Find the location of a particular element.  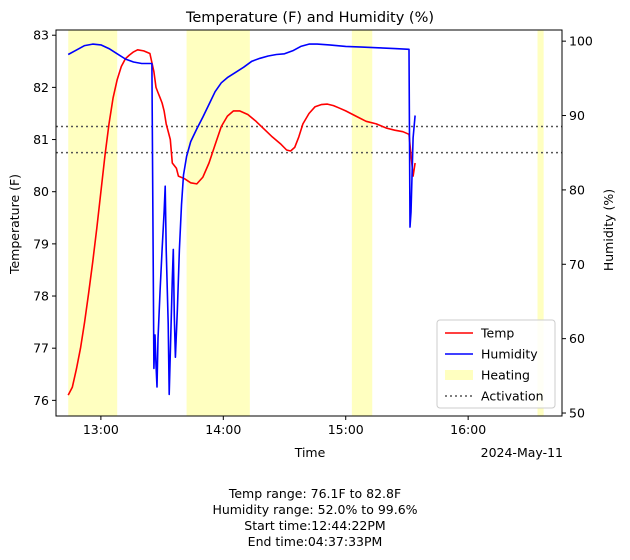

y-right-tick-label: 90 is located at coordinates (577, 115).